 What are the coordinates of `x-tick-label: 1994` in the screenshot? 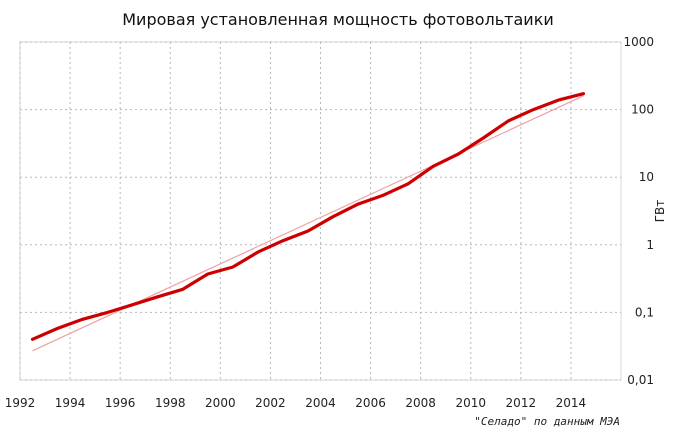 It's located at (70, 403).